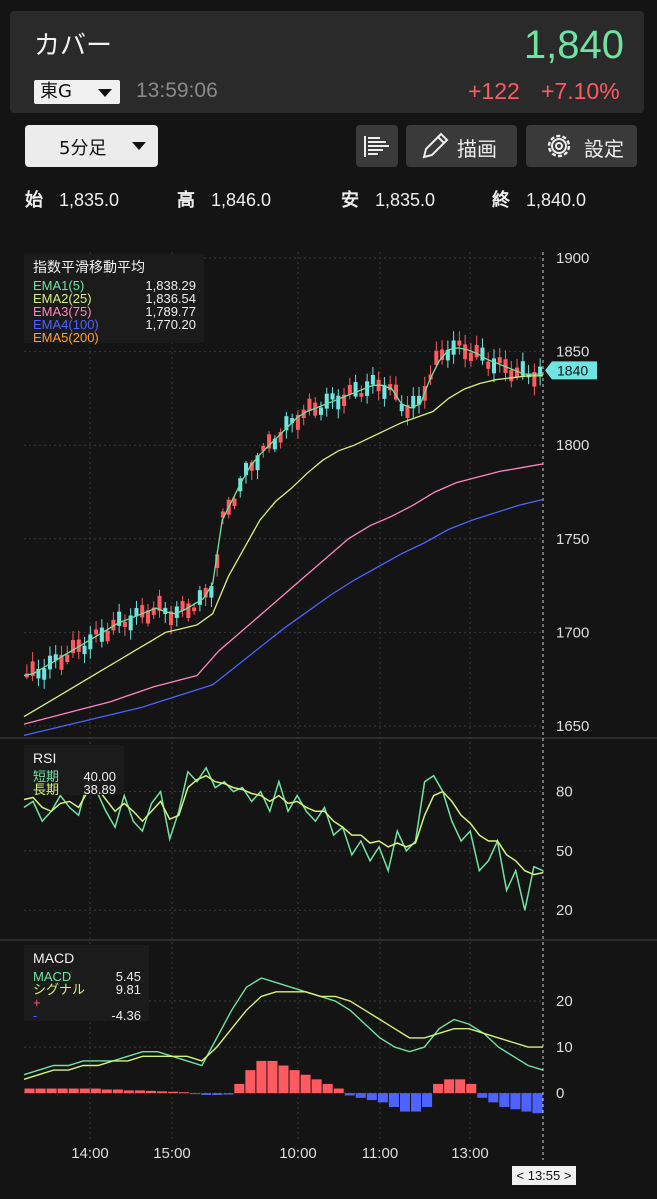 The image size is (657, 1199). I want to click on settings-button: 設定, so click(581, 146).